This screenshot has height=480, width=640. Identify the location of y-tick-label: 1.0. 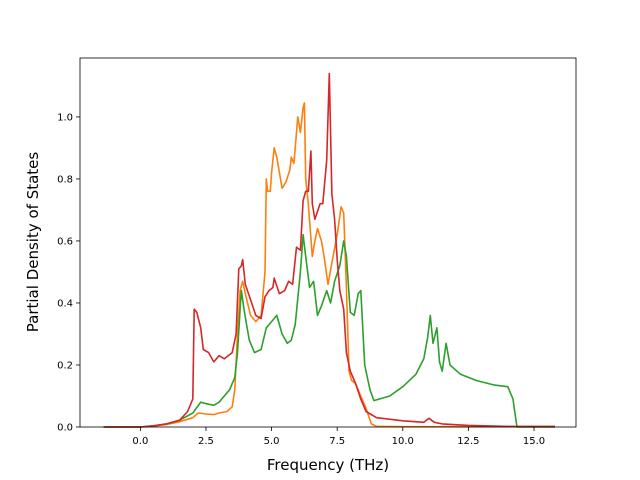
(65, 117).